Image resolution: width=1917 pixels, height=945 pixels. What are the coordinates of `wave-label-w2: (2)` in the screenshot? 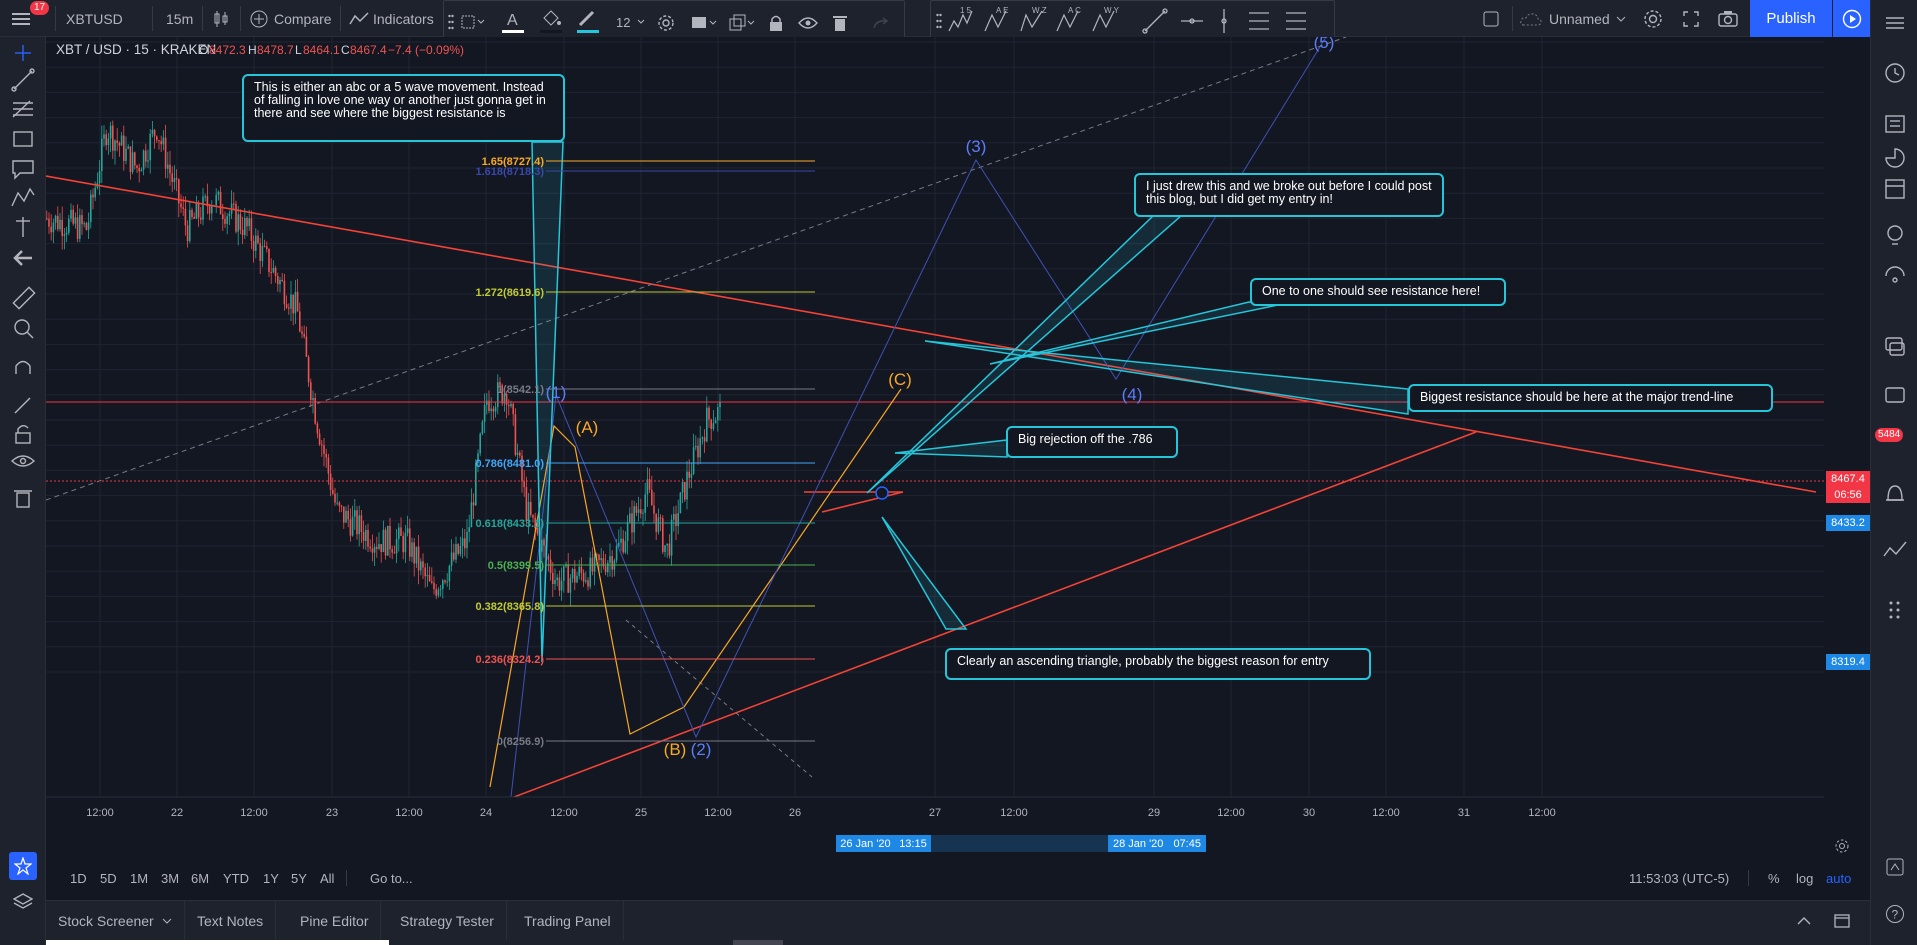 It's located at (701, 749).